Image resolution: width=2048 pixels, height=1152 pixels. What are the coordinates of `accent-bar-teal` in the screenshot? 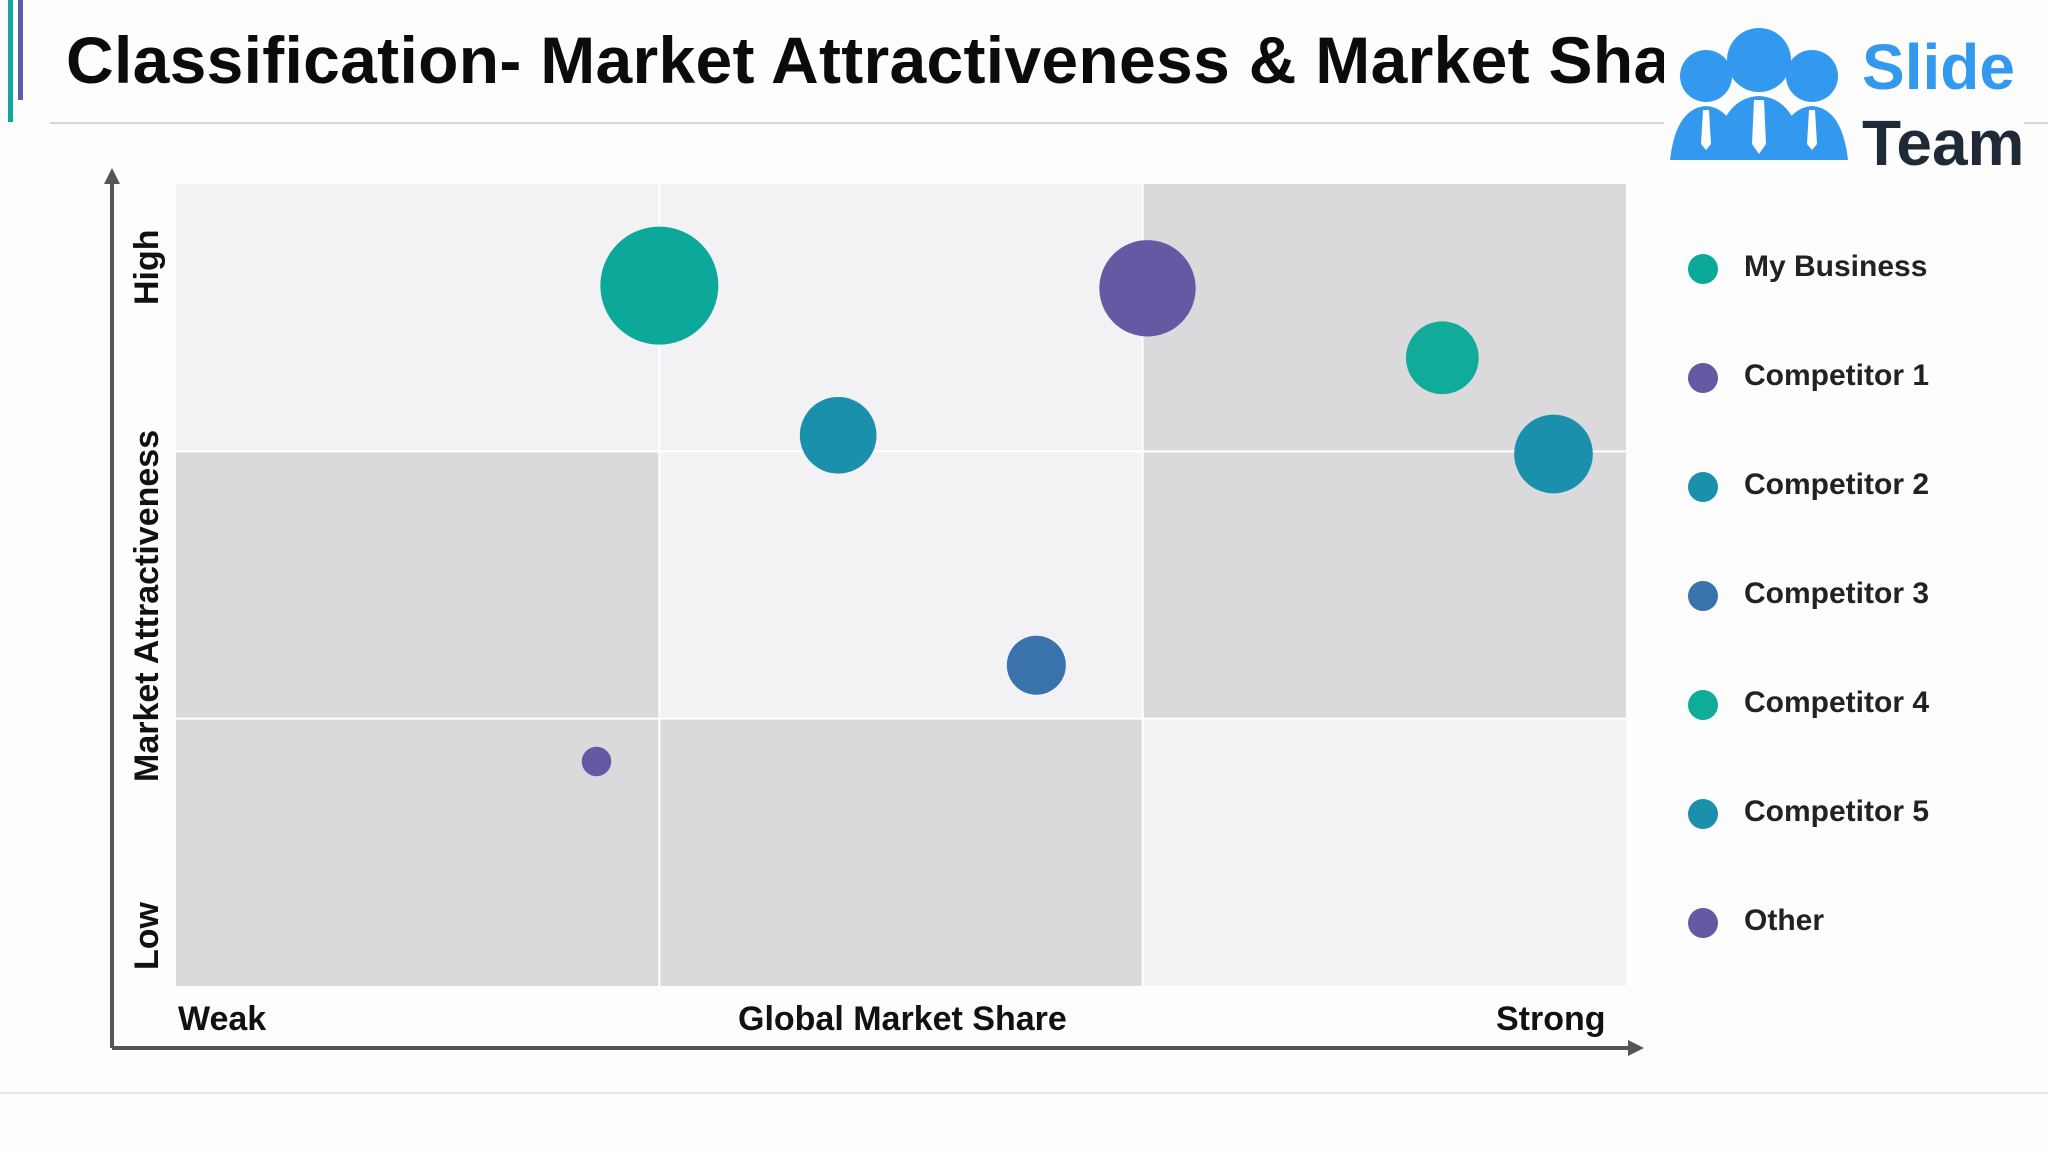 It's located at (10, 61).